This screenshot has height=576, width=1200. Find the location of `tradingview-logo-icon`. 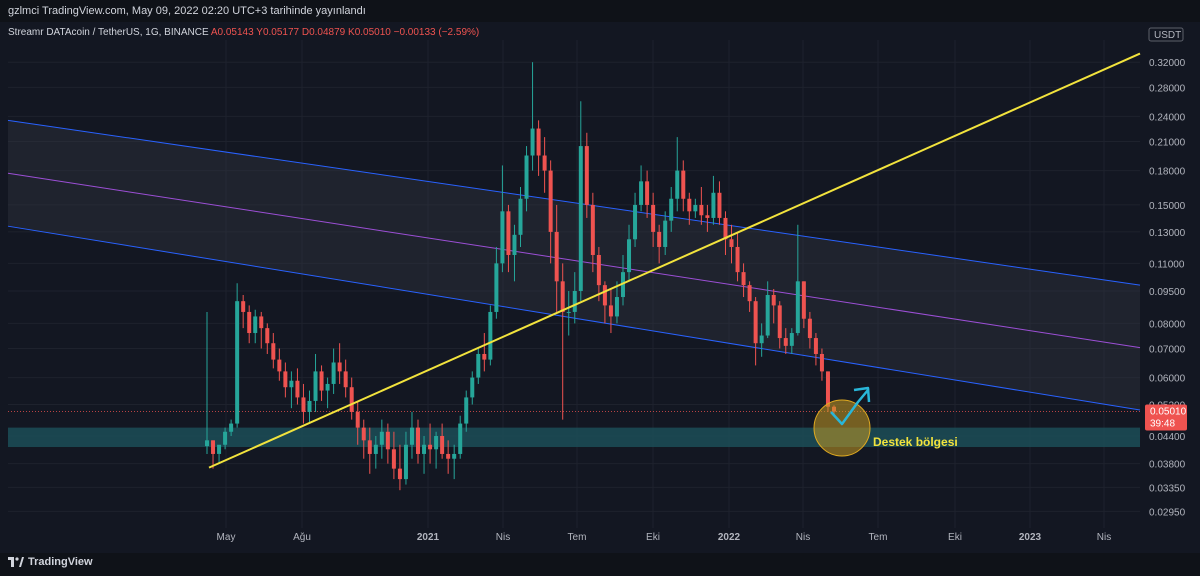

tradingview-logo-icon is located at coordinates (16, 562).